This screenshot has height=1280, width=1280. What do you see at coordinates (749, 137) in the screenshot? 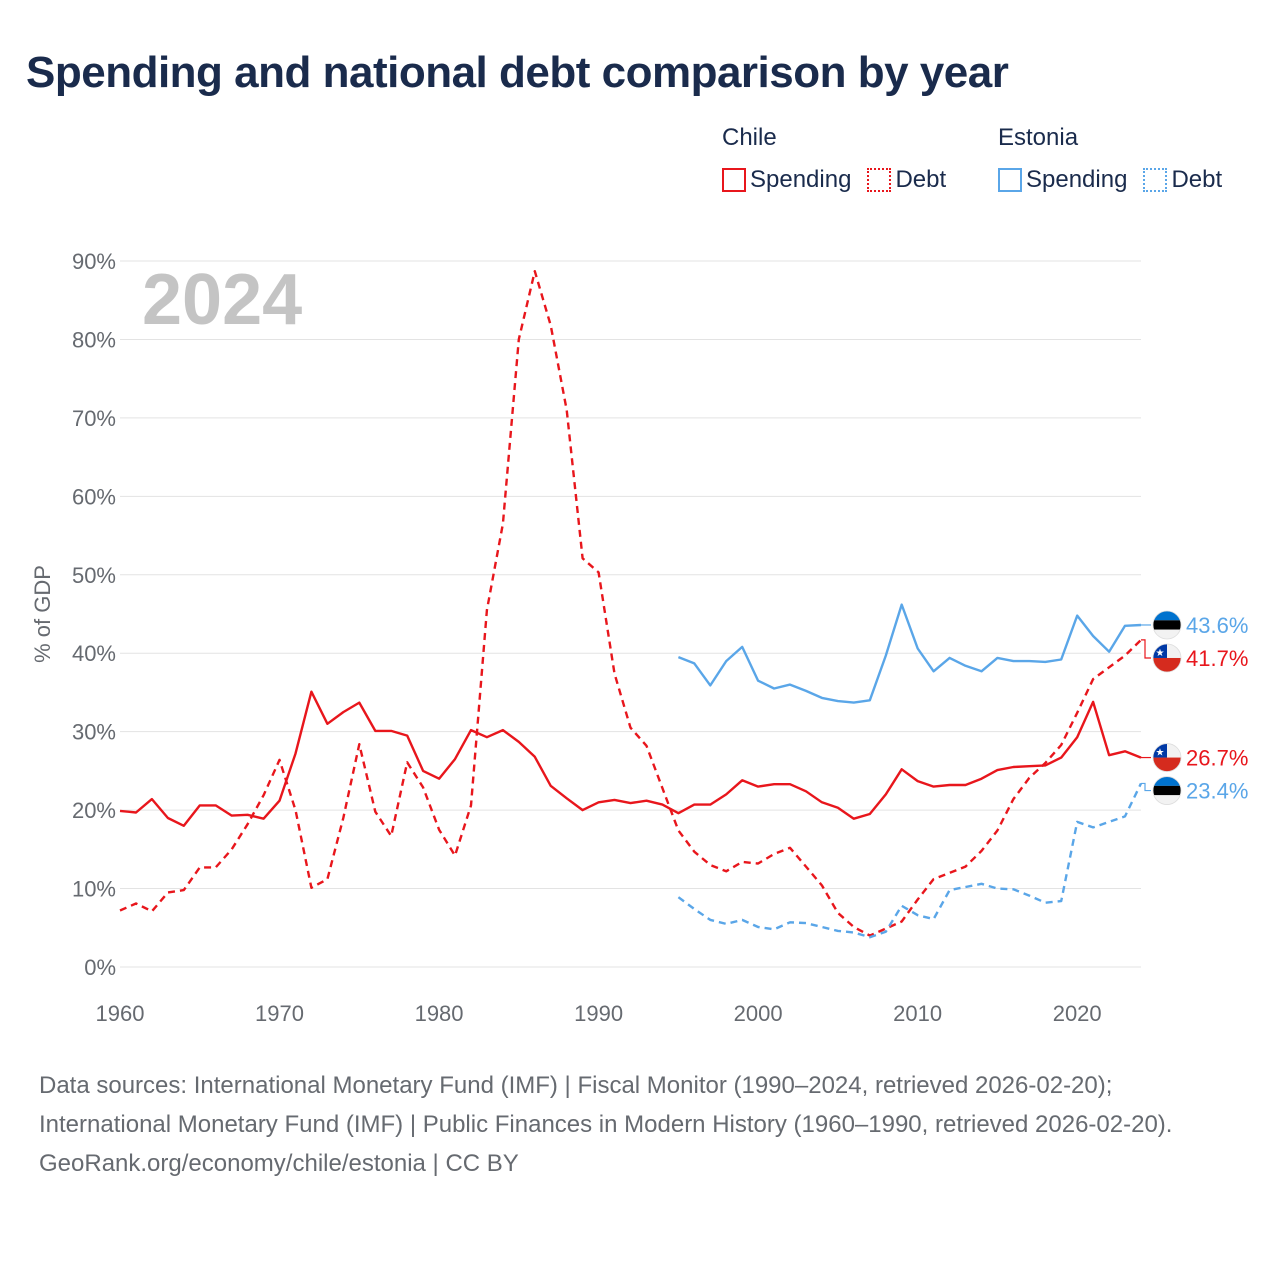
I see `legend-country-chile: Chile` at bounding box center [749, 137].